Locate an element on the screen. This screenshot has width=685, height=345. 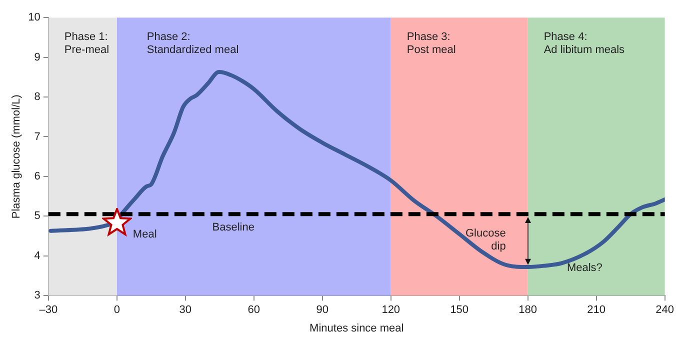
x-tick-label: –30 is located at coordinates (48, 310).